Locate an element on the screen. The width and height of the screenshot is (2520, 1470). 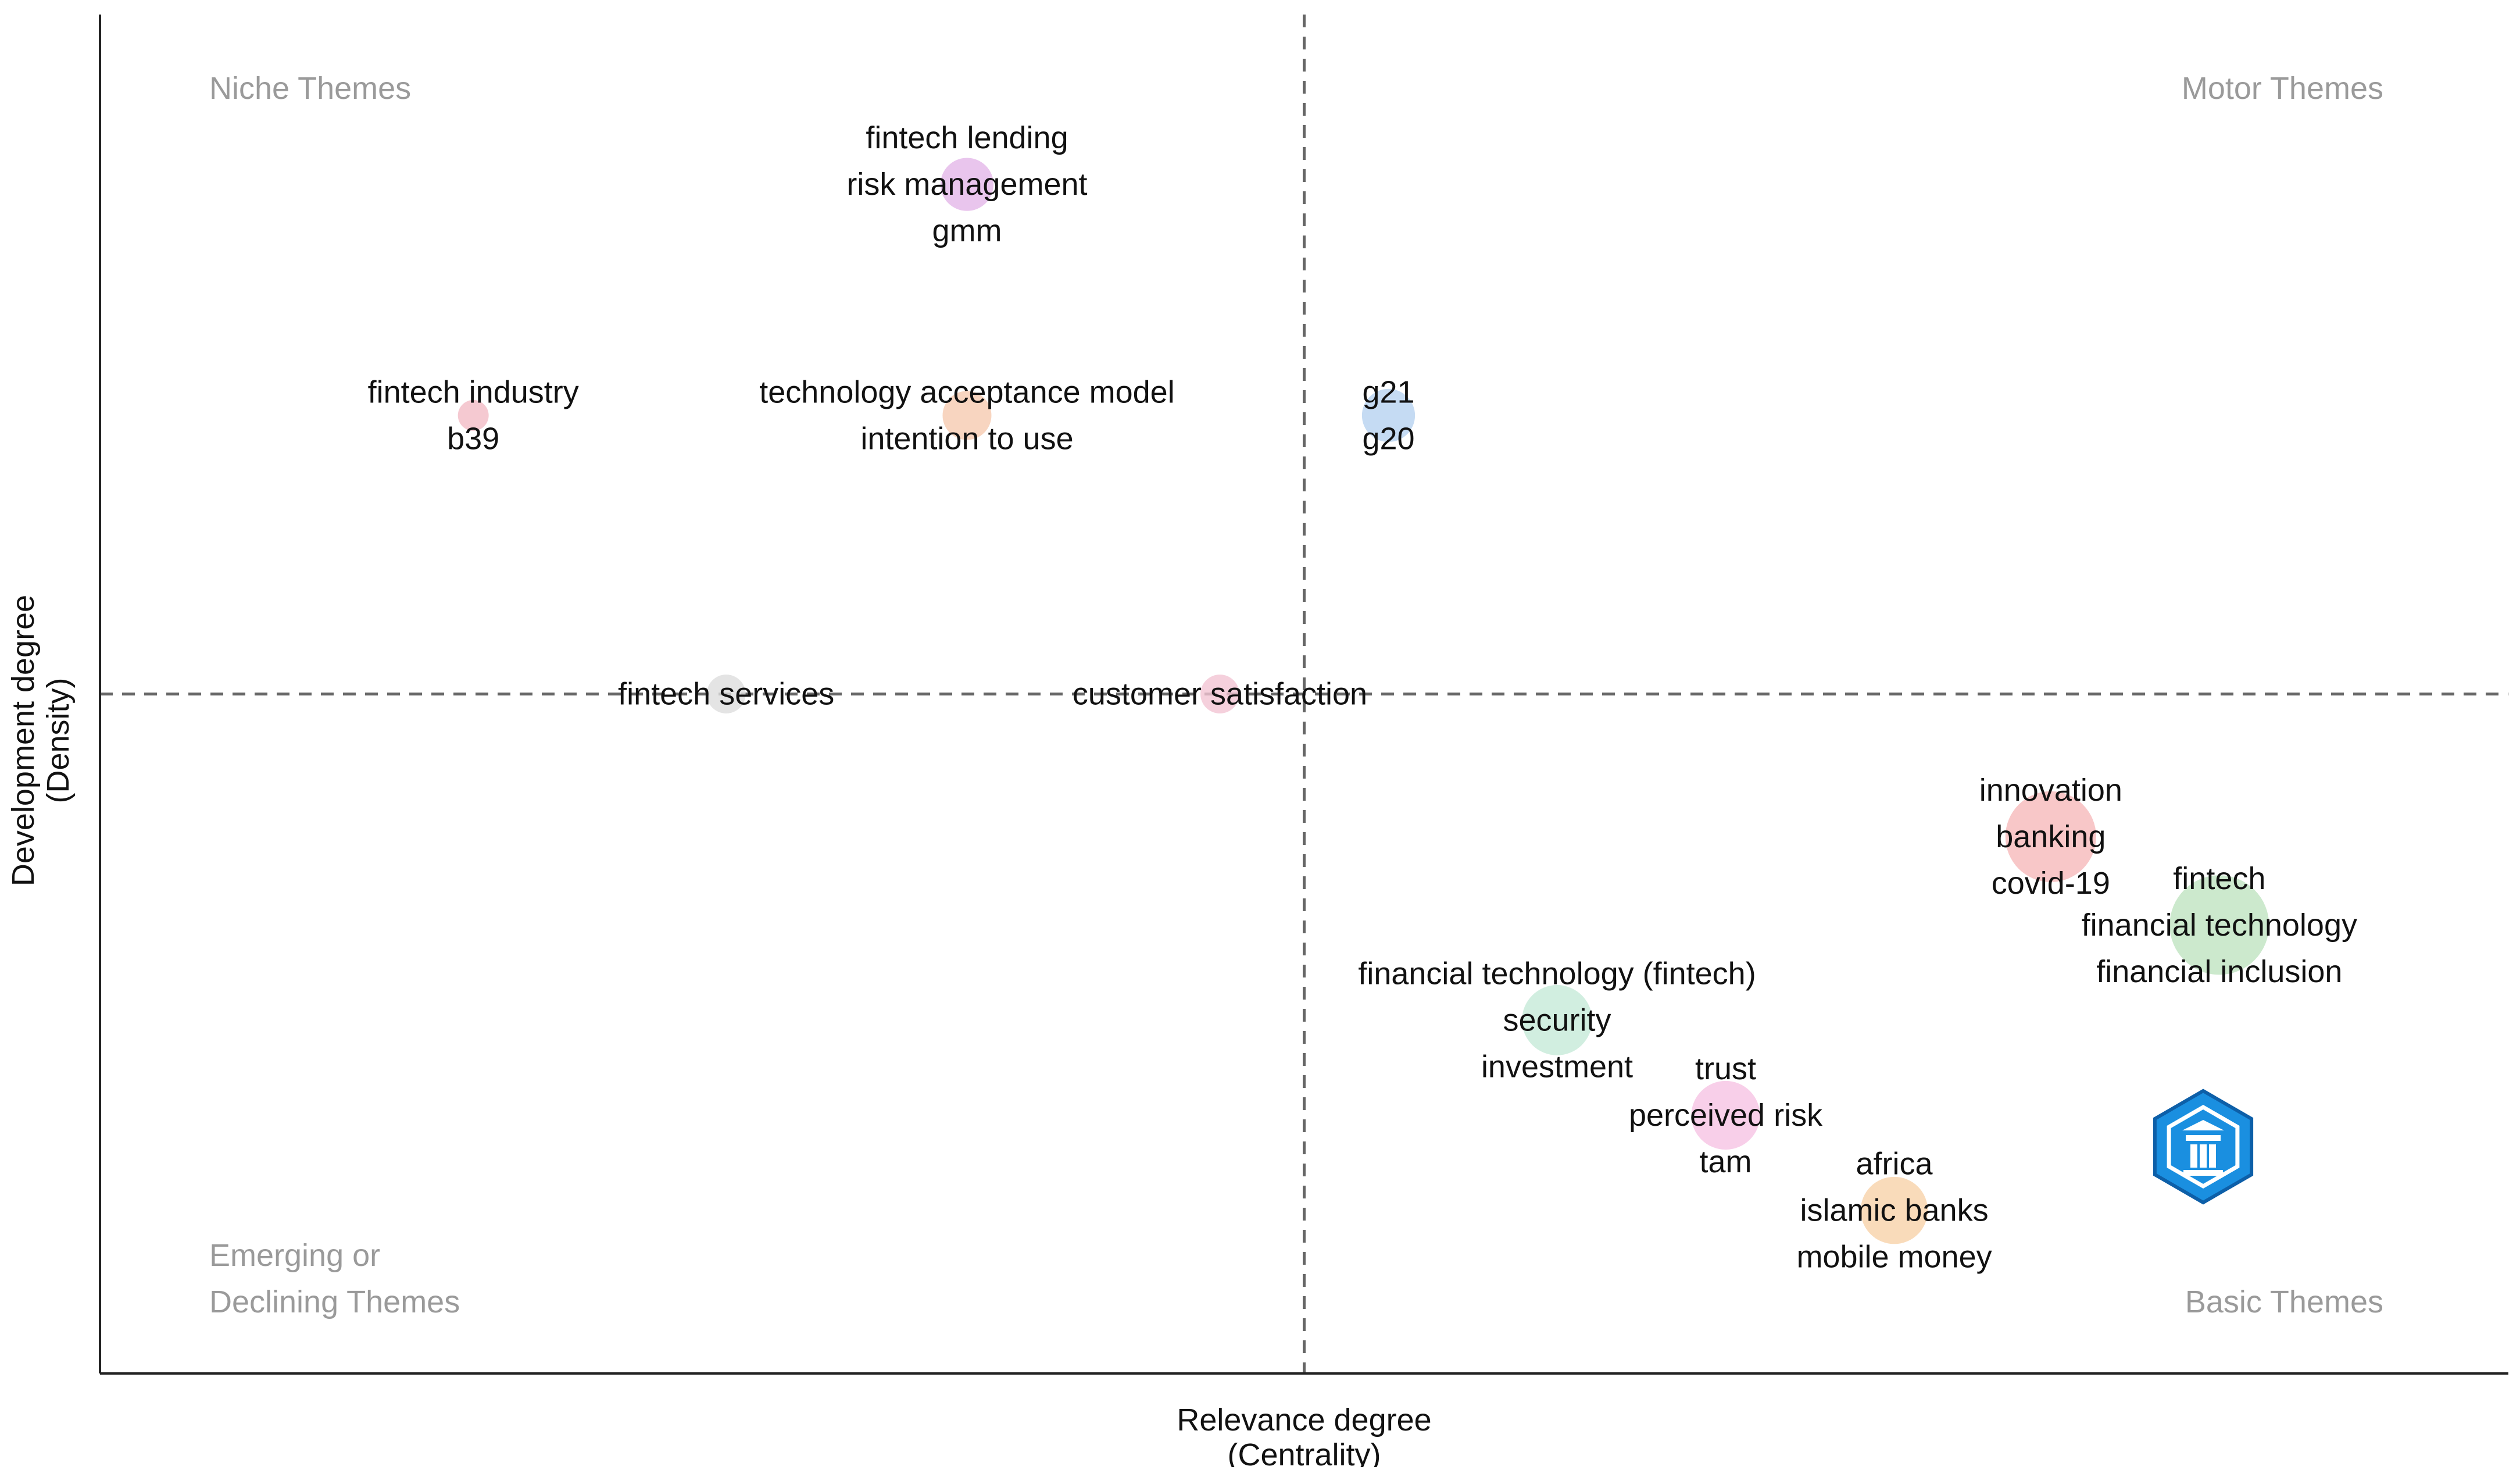
cluster-label-security: security is located at coordinates (1557, 1019).